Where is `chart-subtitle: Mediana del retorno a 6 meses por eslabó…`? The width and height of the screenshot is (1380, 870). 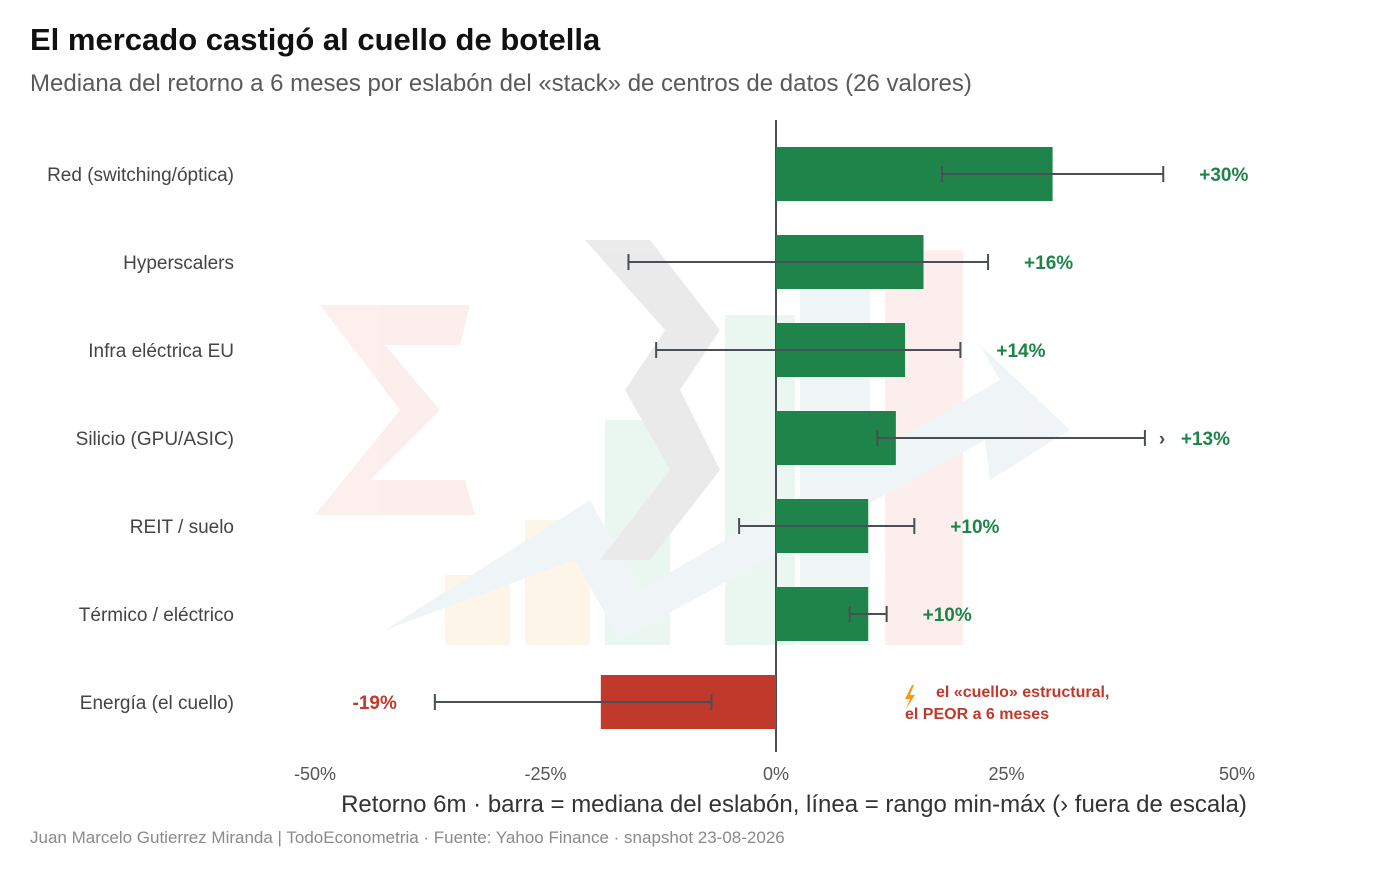 chart-subtitle: Mediana del retorno a 6 meses por eslabó… is located at coordinates (501, 83).